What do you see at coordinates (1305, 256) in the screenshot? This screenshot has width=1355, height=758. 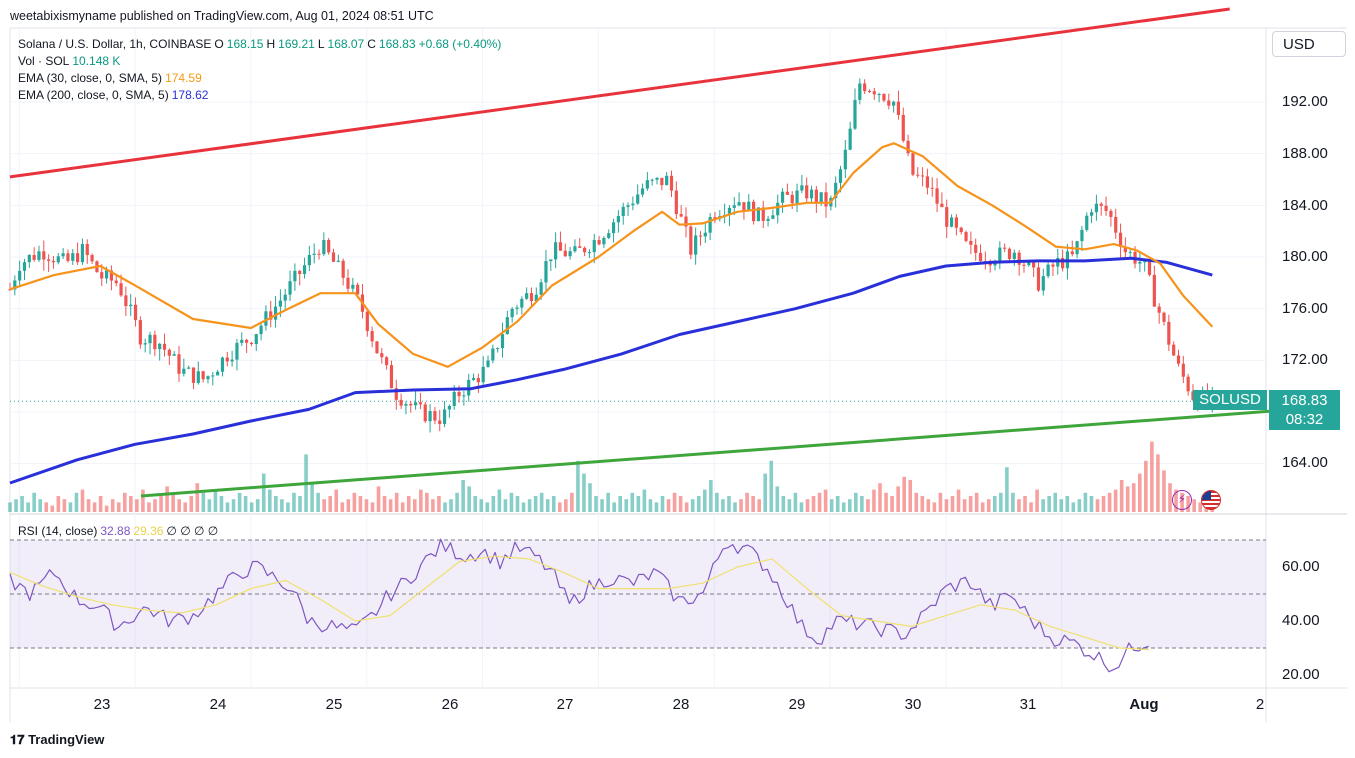 I see `price-tick: 180.00` at bounding box center [1305, 256].